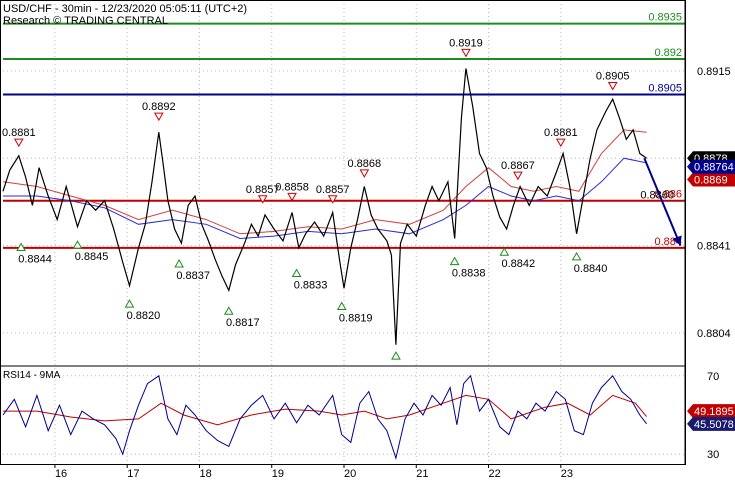 The width and height of the screenshot is (735, 485). Describe the element at coordinates (668, 53) in the screenshot. I see `level-label-resistance1: 0.892` at that location.